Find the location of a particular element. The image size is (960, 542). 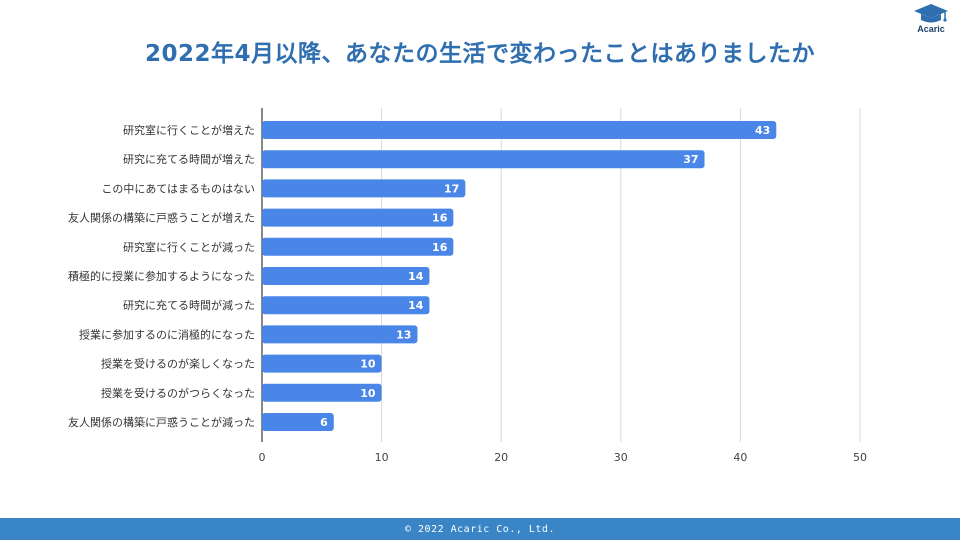

x-tick-label: 20 is located at coordinates (501, 457).